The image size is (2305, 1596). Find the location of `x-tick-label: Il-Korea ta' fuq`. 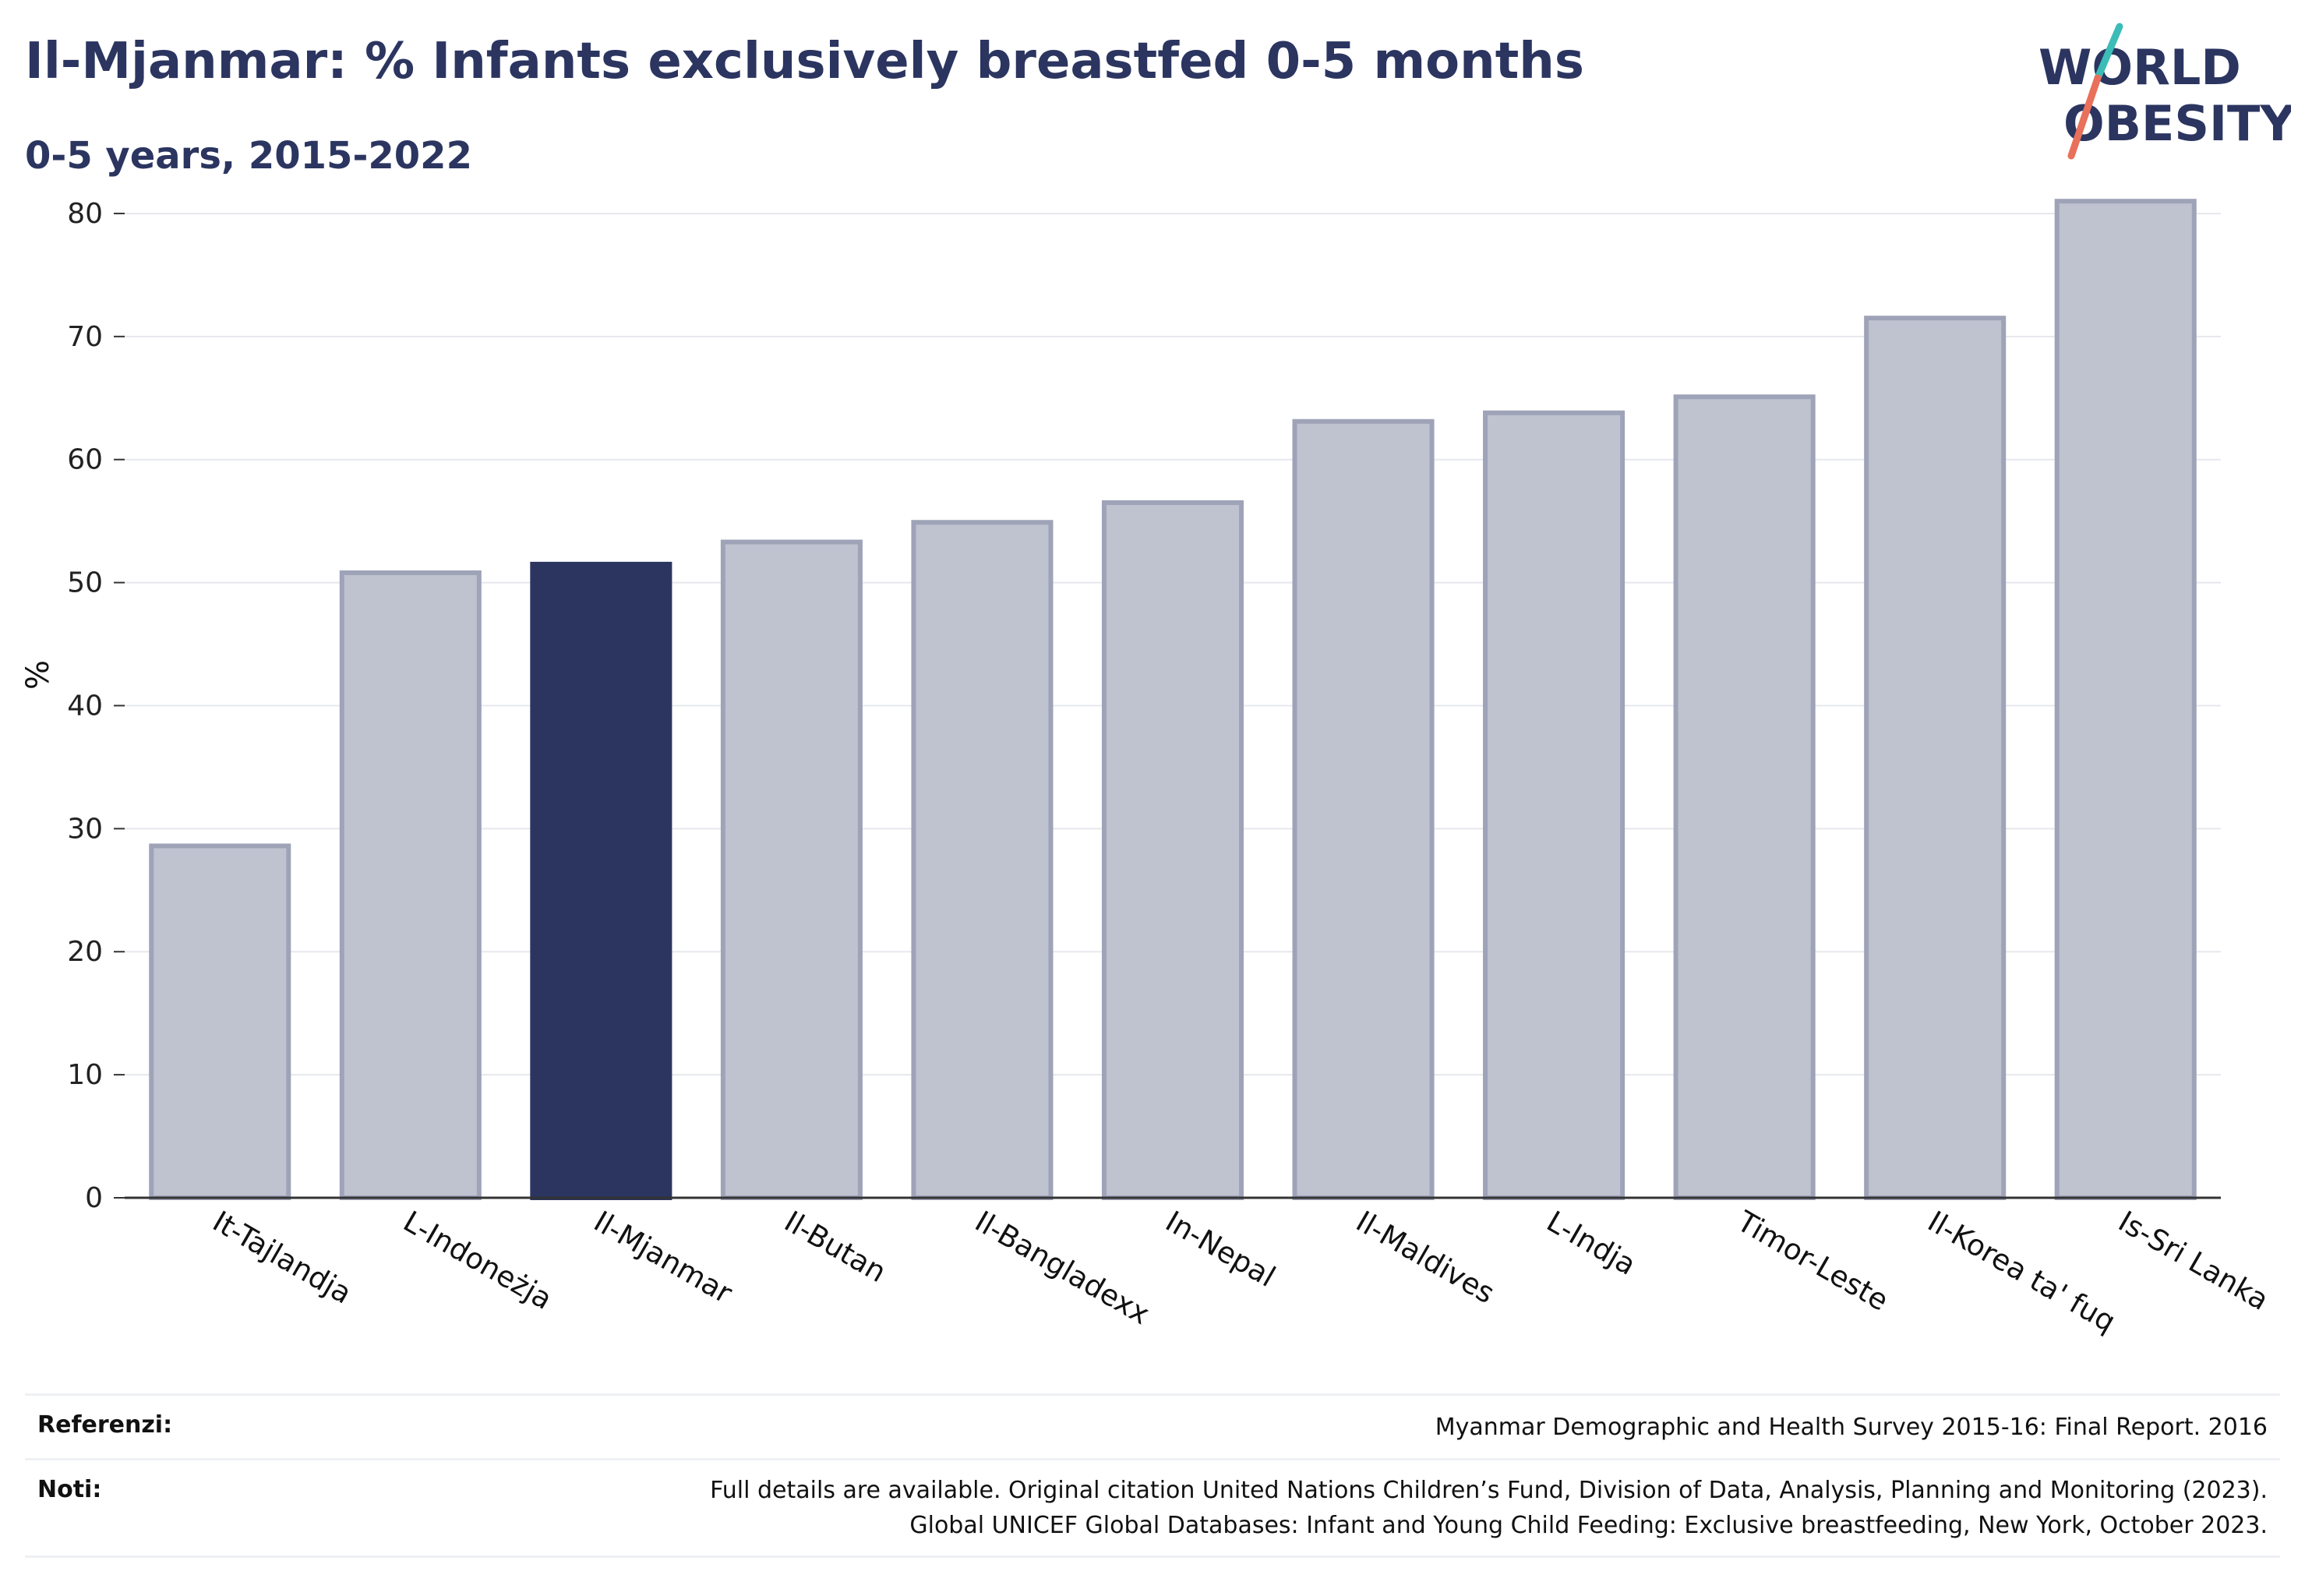

x-tick-label: Il-Korea ta' fuq is located at coordinates (2022, 1272).